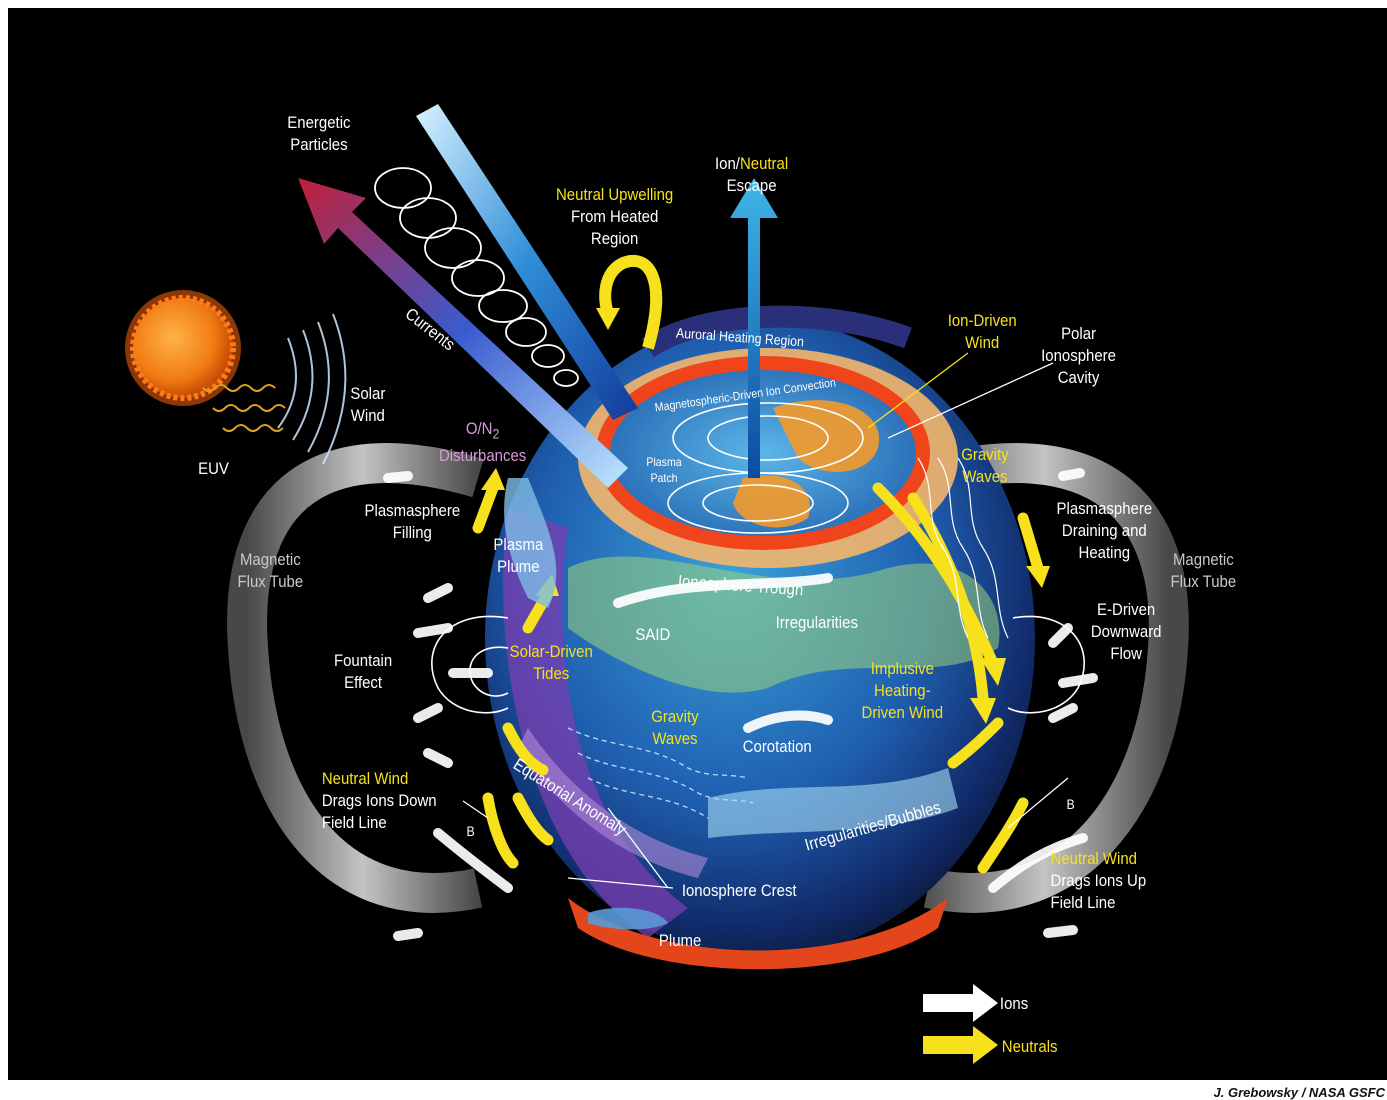 This screenshot has width=1387, height=1100. Describe the element at coordinates (751, 185) in the screenshot. I see `label-line: Escape` at that location.